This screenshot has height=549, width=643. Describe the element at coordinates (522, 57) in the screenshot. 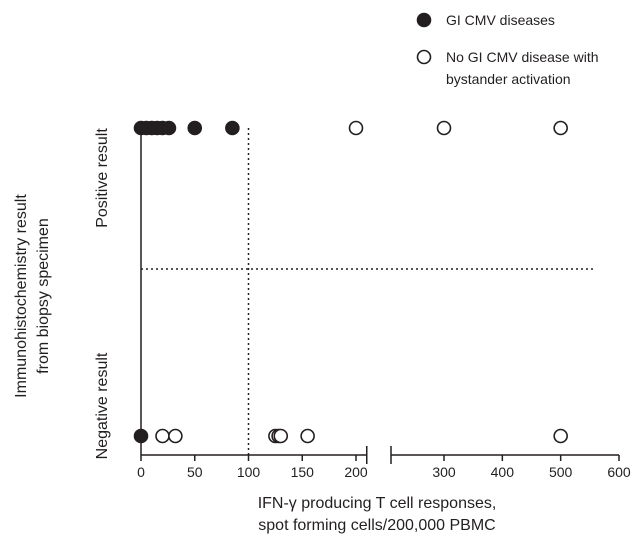

I see `legend-label-bystander: No GI CMV disease with` at that location.